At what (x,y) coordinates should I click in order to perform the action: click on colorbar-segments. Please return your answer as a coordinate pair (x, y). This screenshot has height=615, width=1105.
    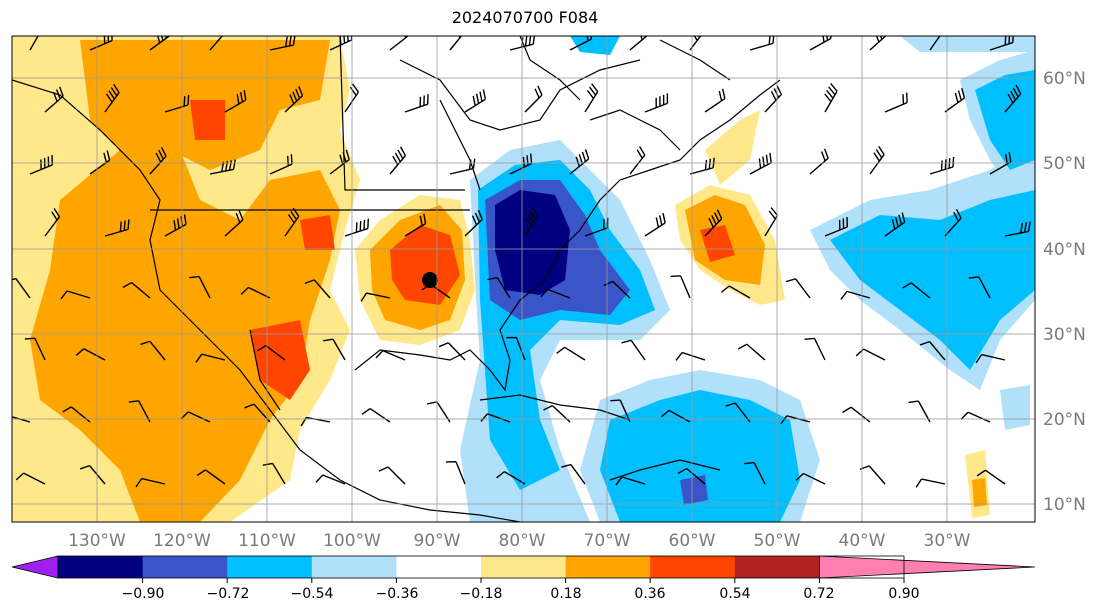
    Looking at the image, I should click on (523, 567).